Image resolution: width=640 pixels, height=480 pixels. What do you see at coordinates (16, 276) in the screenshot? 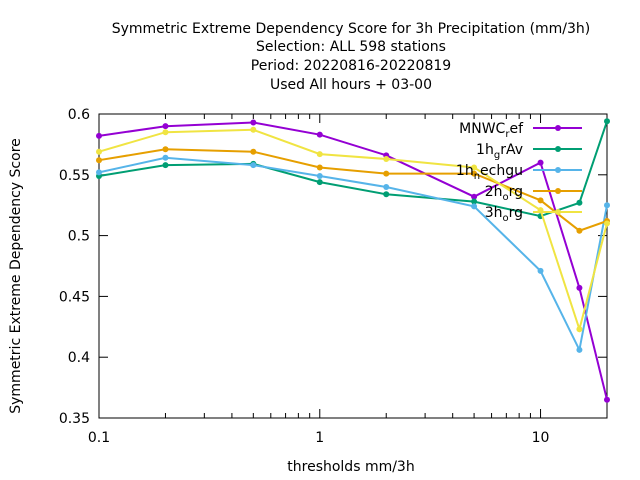
I see `y-axis-label: Symmetric Extreme Dependency Score` at bounding box center [16, 276].